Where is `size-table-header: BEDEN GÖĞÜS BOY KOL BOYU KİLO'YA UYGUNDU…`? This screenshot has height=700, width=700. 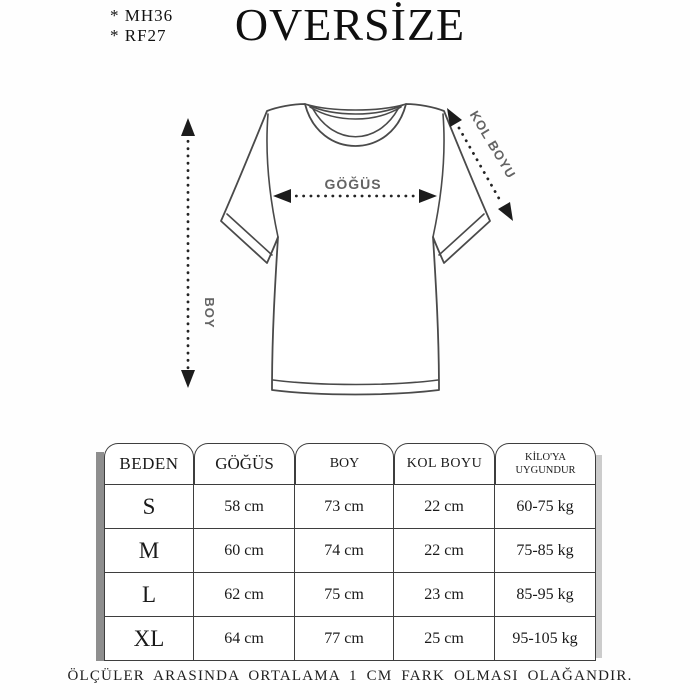
size-table-header: BEDEN GÖĞÜS BOY KOL BOYU KİLO'YA UYGUNDU… is located at coordinates (350, 463).